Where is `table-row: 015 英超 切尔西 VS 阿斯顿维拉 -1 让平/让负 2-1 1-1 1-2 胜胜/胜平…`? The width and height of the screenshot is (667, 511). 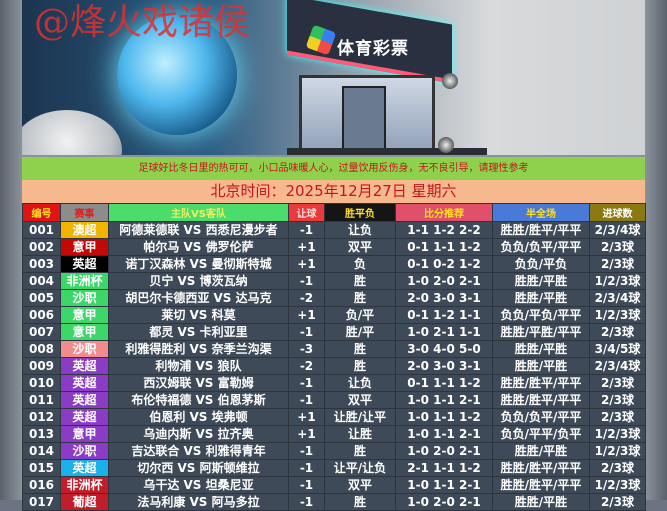 table-row: 015 英超 切尔西 VS 阿斯顿维拉 -1 让平/让负 2-1 1-1 1-2 胜胜/胜平… is located at coordinates (334, 468).